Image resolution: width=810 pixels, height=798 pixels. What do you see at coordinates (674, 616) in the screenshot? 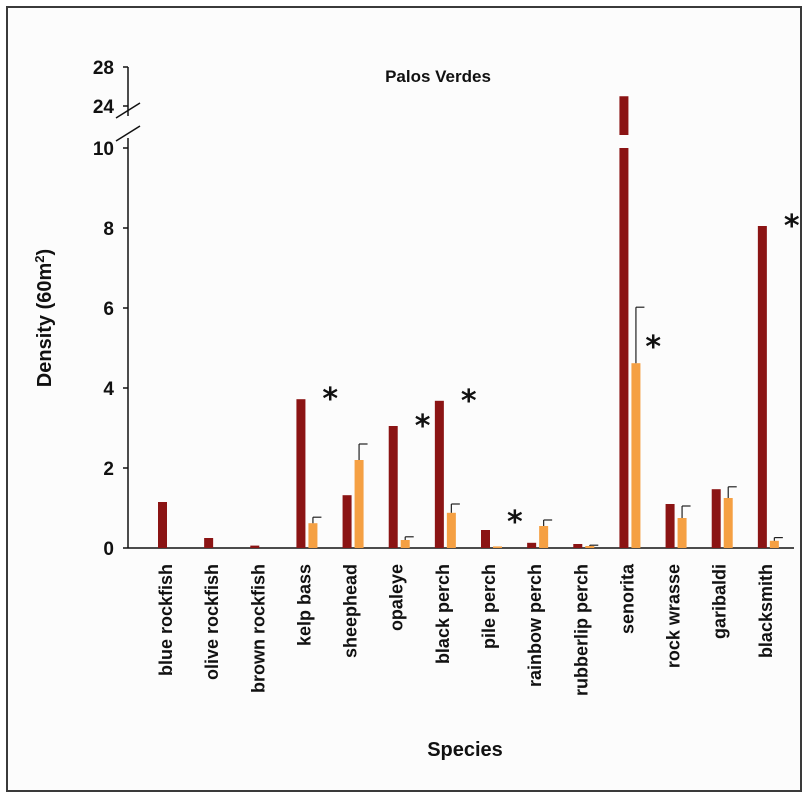
I see `x-tick-label: rock wrasse` at bounding box center [674, 616].